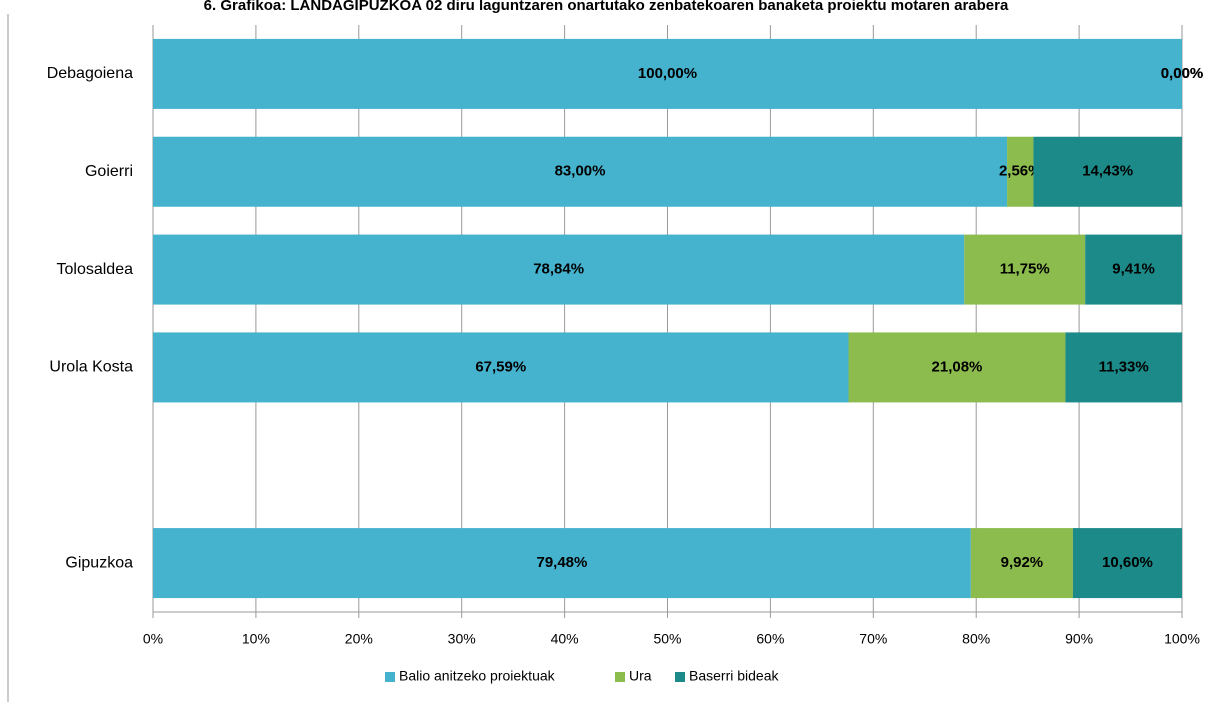  I want to click on value-label: 78,84%, so click(558, 269).